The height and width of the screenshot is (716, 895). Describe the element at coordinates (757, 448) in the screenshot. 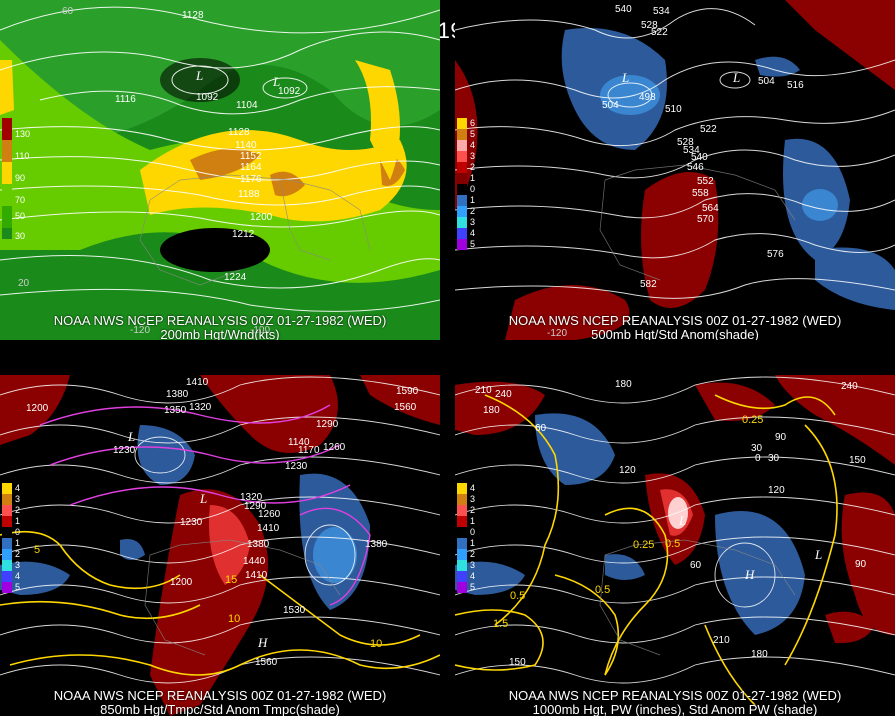

I see `contour-label: 30` at that location.